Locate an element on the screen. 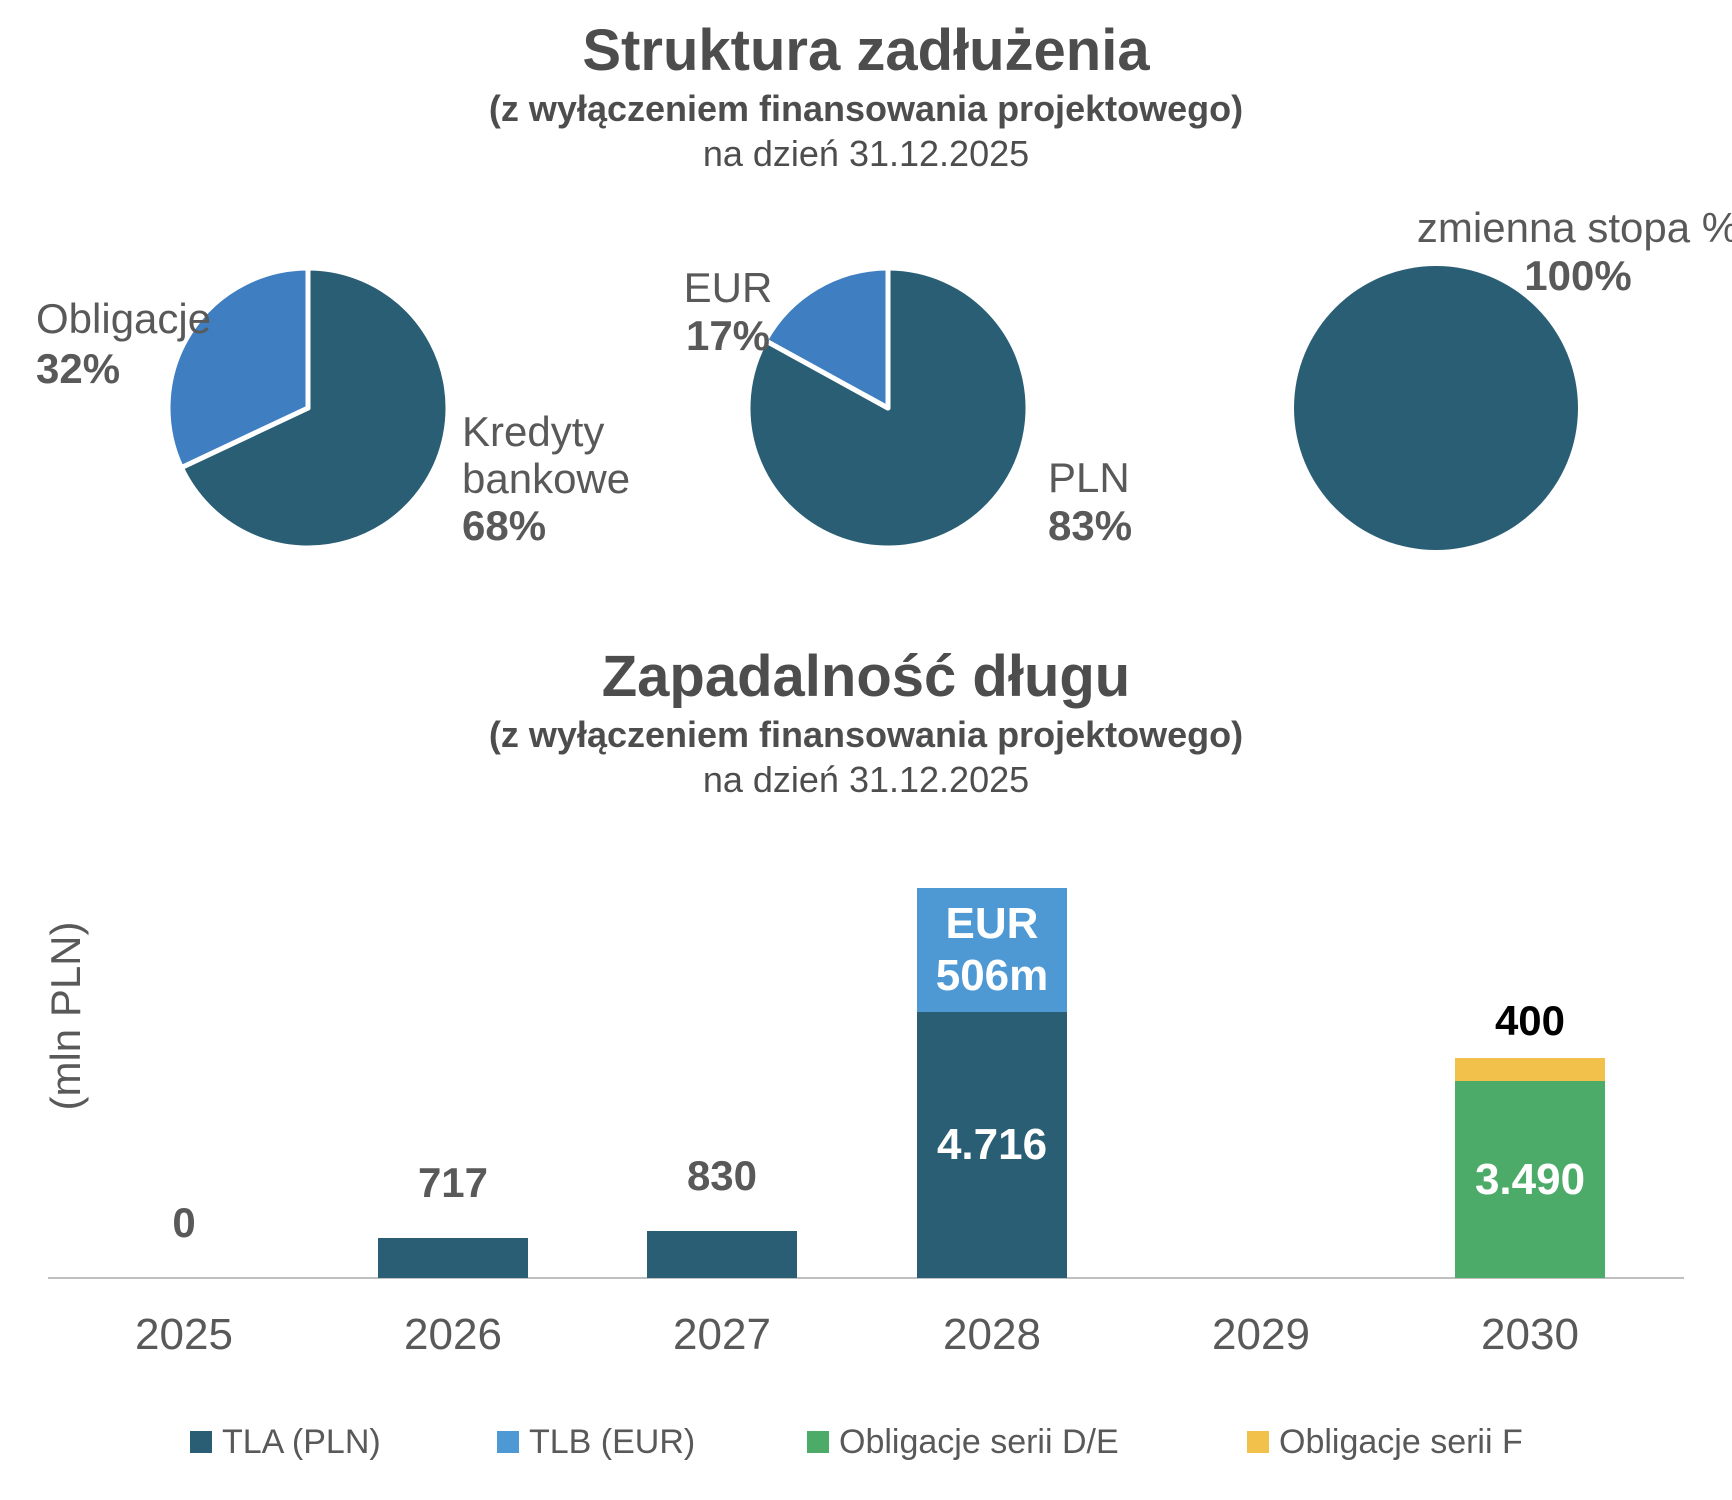 The image size is (1732, 1500). x-axis-label-2030: 2030 is located at coordinates (1530, 1334).